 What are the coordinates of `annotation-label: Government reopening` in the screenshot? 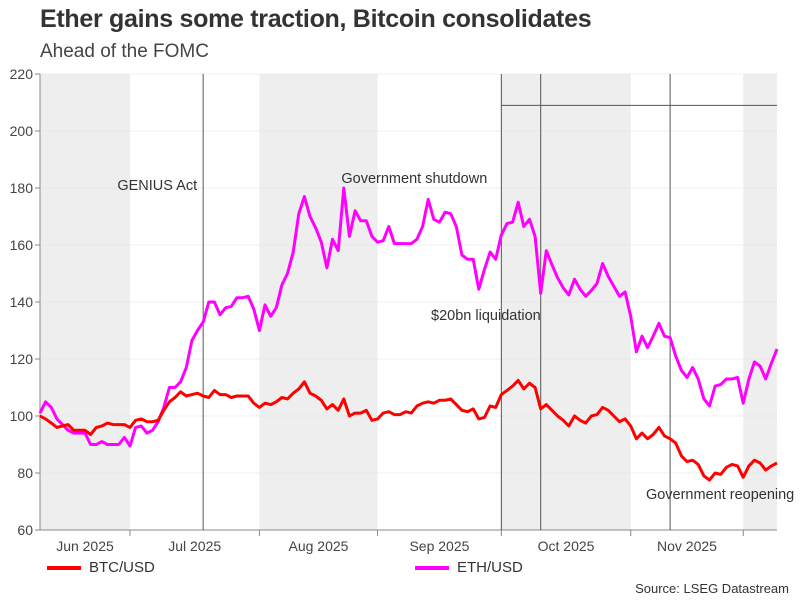 It's located at (720, 495).